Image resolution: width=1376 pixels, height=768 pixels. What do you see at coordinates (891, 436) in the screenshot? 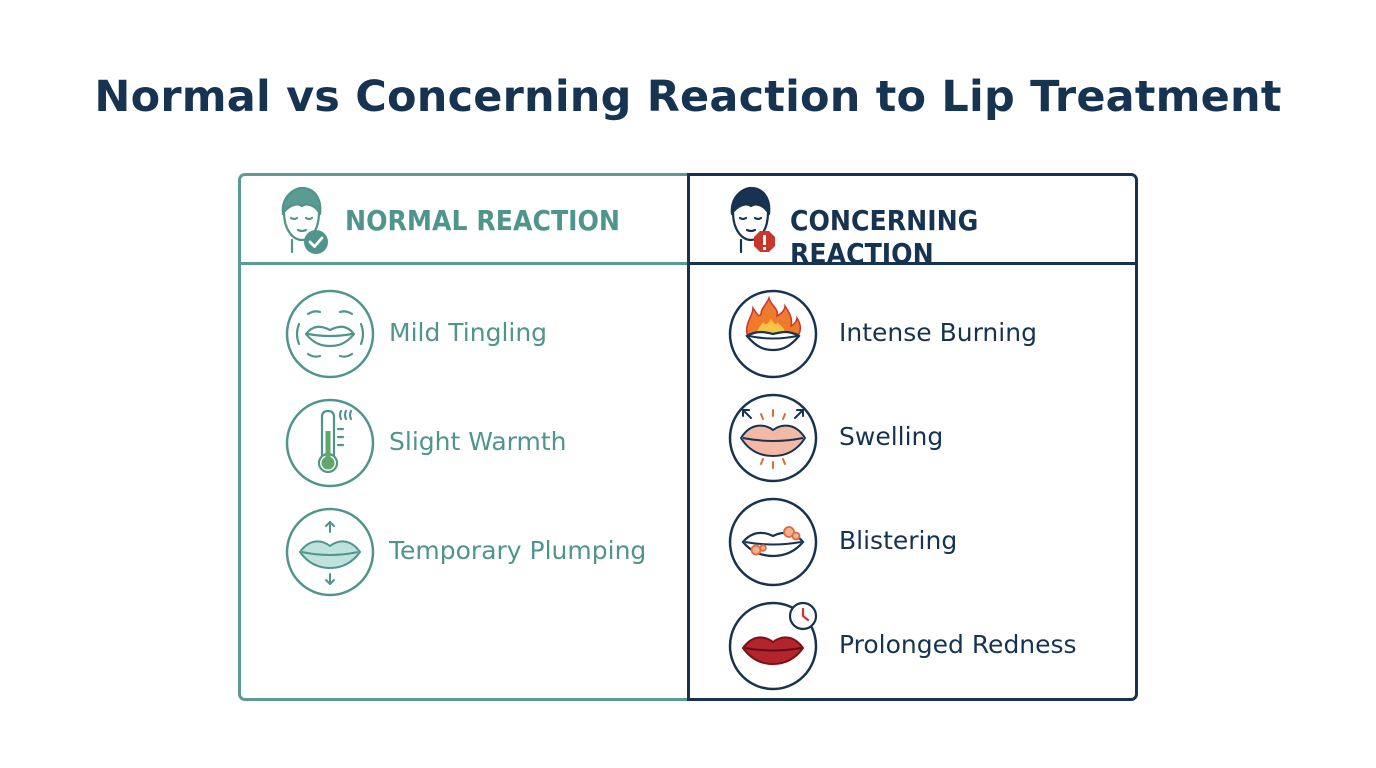
I see `item-label: Swelling` at bounding box center [891, 436].